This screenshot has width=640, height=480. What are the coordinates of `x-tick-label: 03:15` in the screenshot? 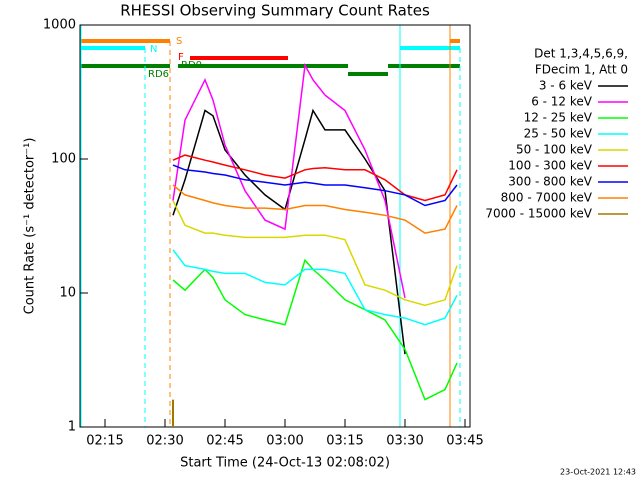 It's located at (344, 441).